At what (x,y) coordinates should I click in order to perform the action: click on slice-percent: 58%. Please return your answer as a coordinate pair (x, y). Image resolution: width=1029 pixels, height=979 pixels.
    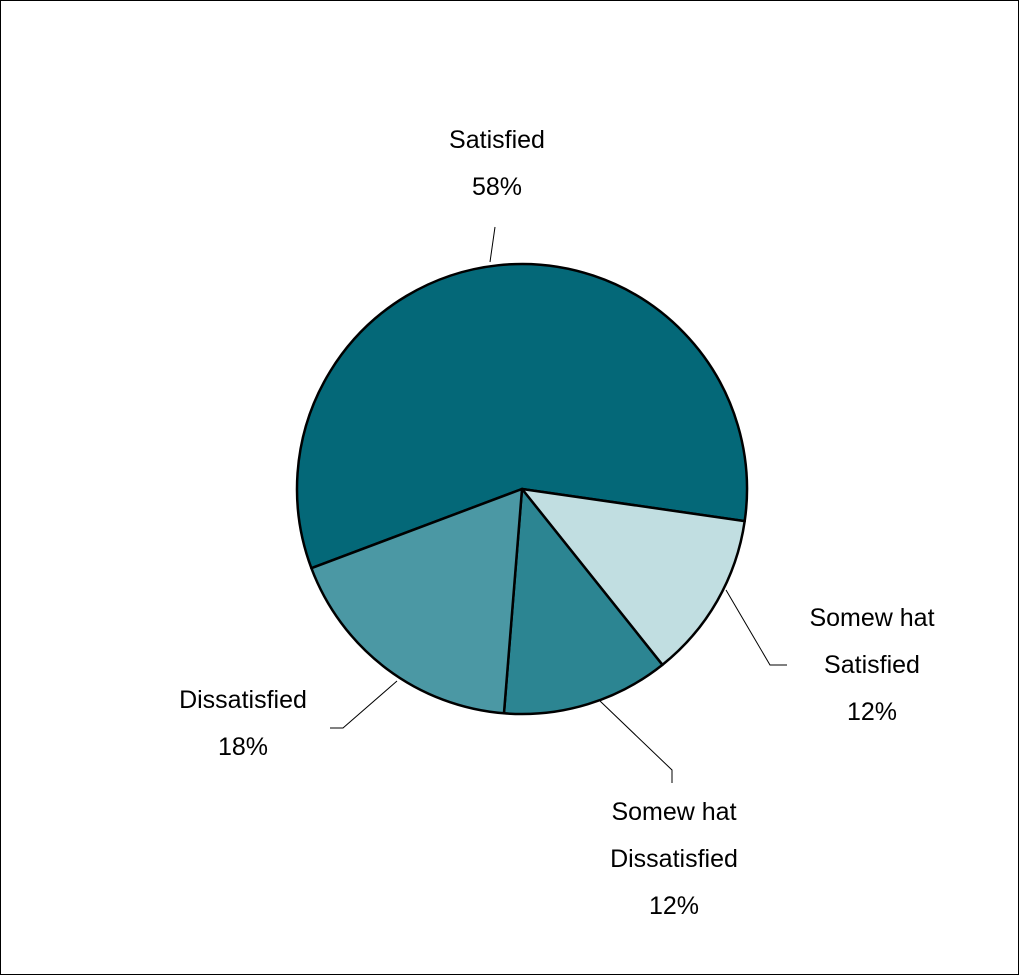
    Looking at the image, I should click on (497, 187).